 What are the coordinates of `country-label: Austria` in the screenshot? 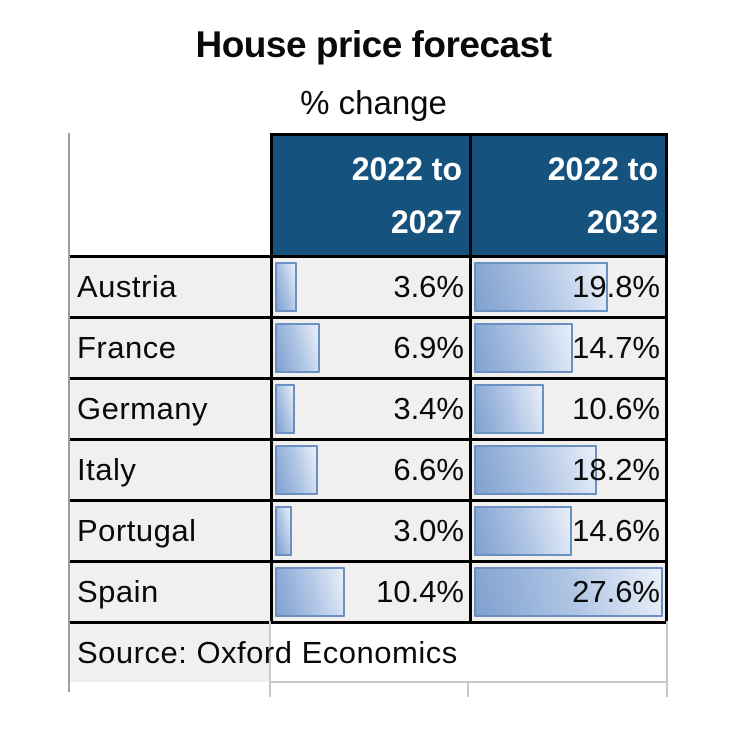 It's located at (170, 285).